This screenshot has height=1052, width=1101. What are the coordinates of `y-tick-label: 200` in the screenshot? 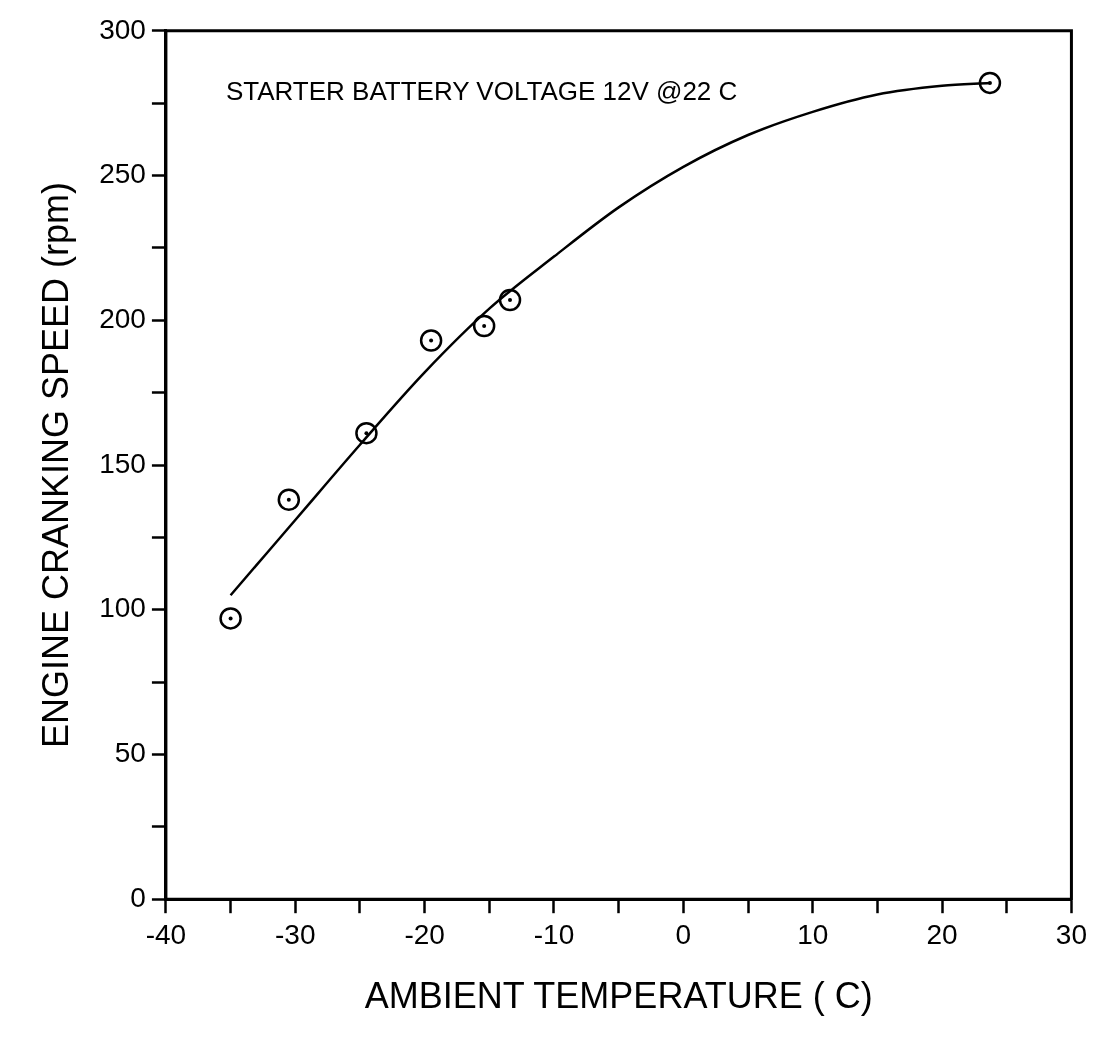 It's located at (122, 318).